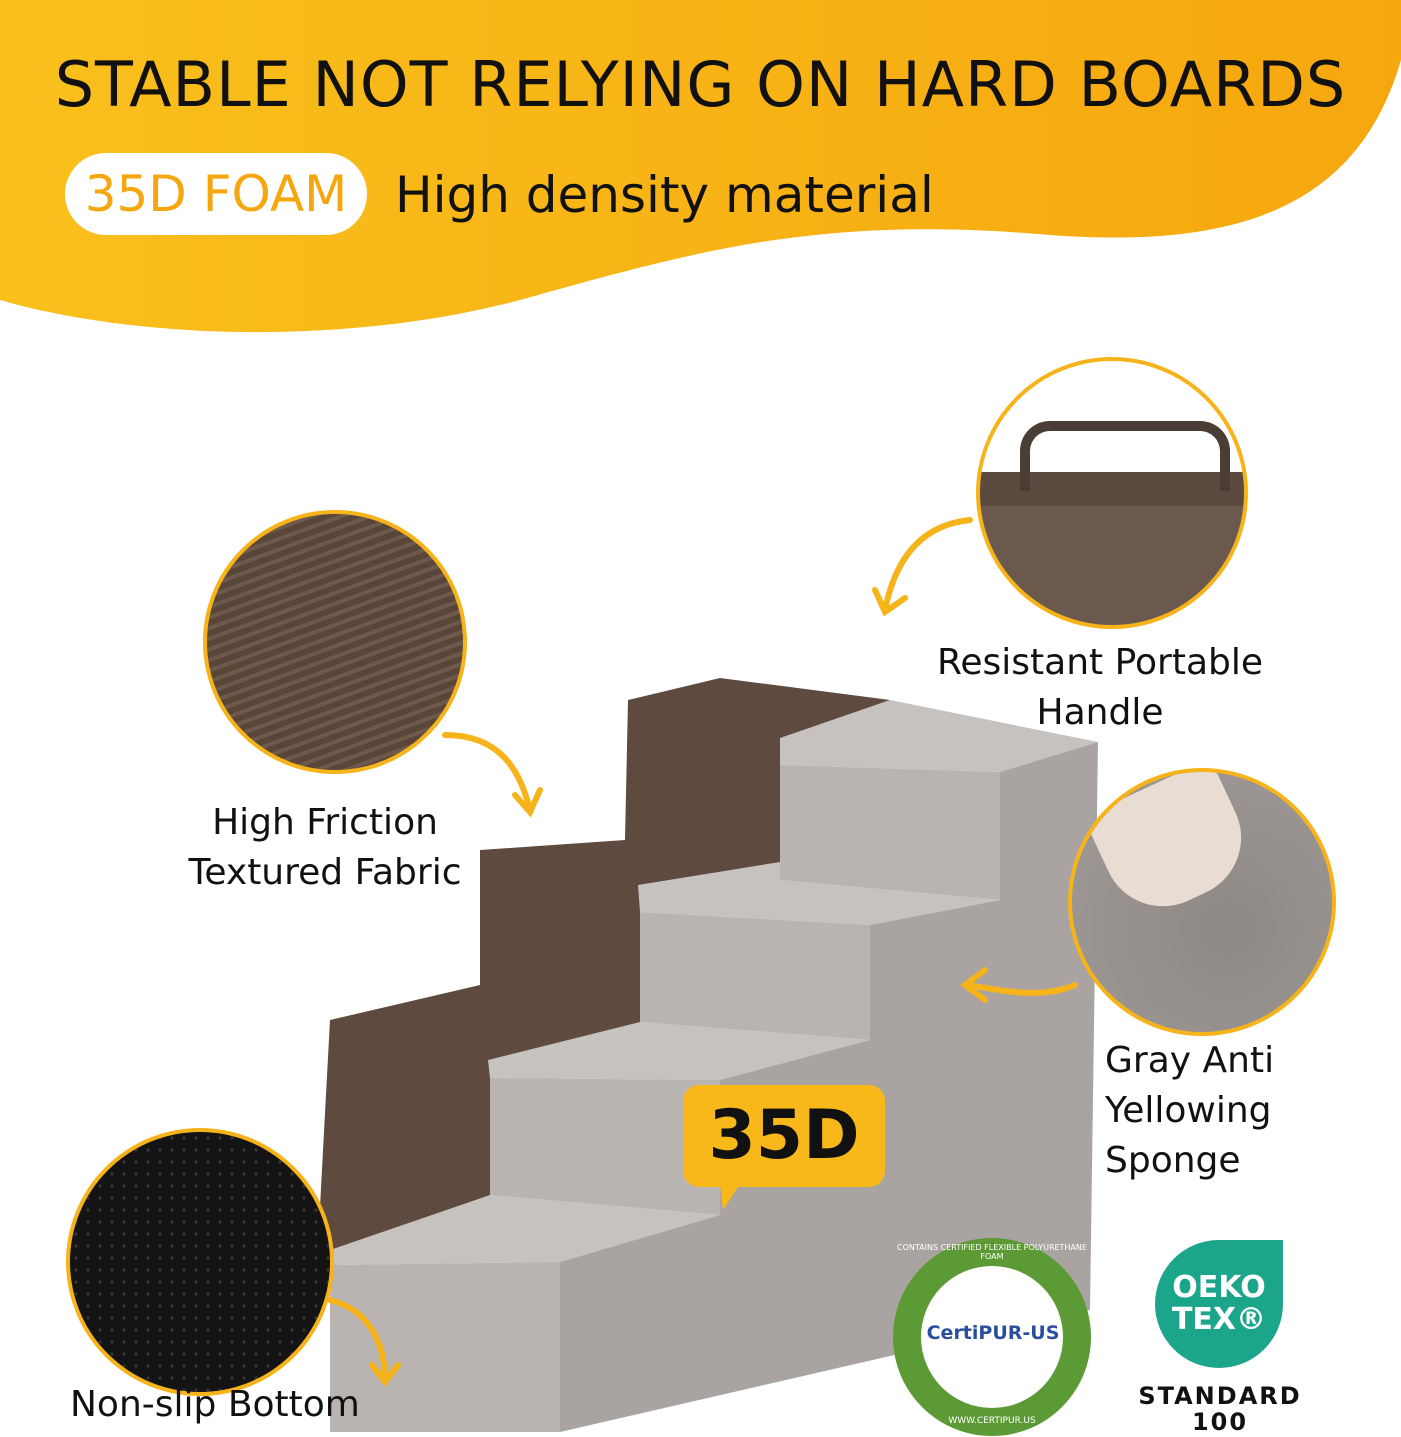  I want to click on handle-label: Resistant Portable Handle, so click(1100, 687).